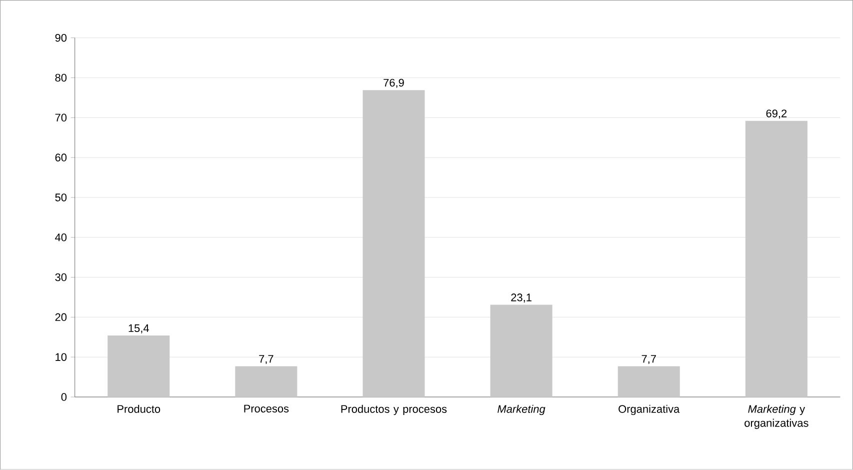 The height and width of the screenshot is (470, 853). What do you see at coordinates (266, 408) in the screenshot?
I see `x-tick-label: Procesos` at bounding box center [266, 408].